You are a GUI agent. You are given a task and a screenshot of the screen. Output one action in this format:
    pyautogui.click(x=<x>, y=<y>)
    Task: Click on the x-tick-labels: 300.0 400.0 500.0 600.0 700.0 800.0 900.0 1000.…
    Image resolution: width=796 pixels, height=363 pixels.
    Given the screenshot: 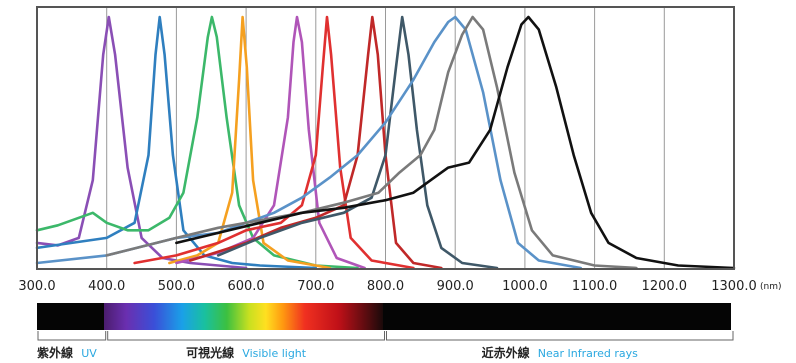 What is the action you would take?
    pyautogui.click(x=387, y=286)
    